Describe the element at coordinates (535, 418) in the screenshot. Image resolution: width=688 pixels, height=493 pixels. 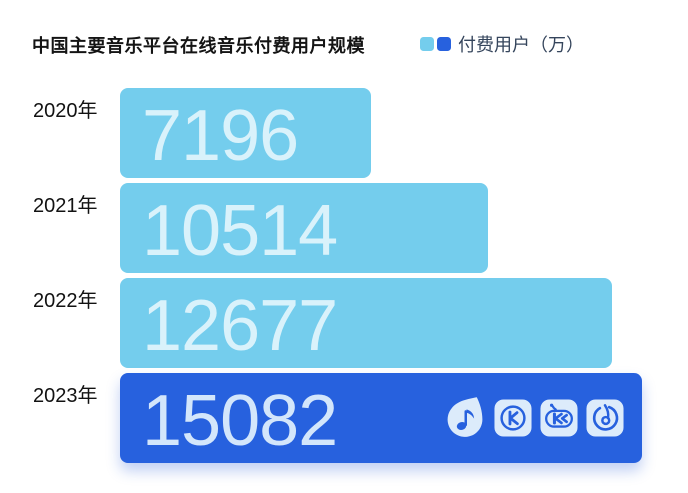
I see `music-platform-icons` at that location.